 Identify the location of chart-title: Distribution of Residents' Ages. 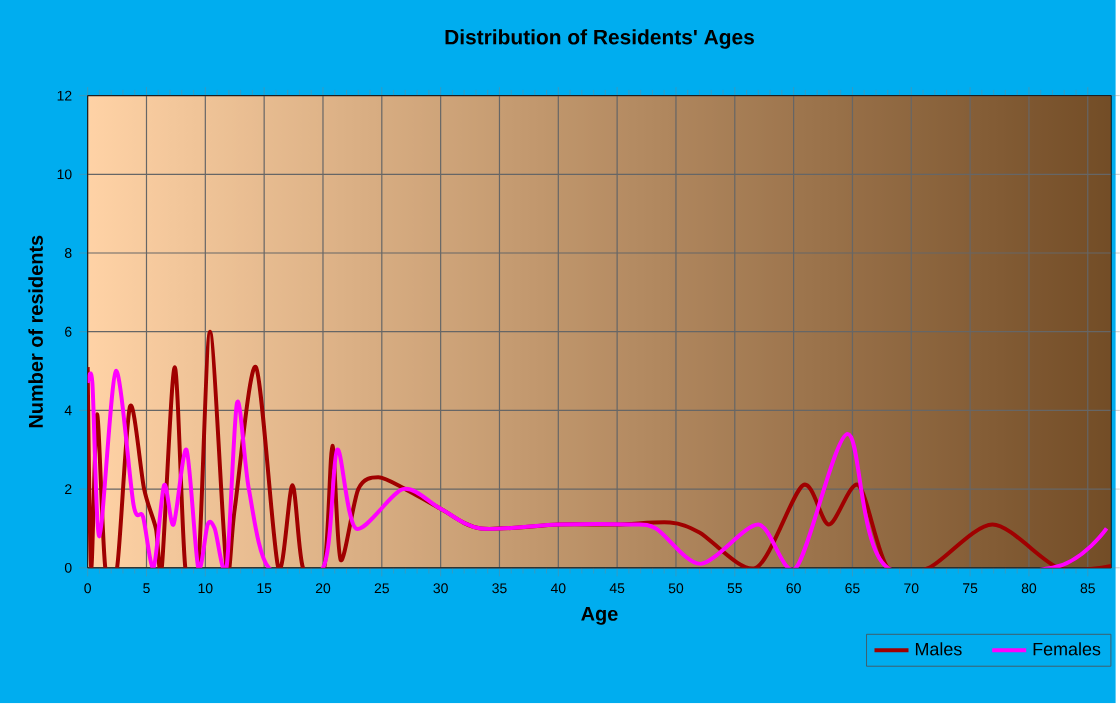
(599, 39).